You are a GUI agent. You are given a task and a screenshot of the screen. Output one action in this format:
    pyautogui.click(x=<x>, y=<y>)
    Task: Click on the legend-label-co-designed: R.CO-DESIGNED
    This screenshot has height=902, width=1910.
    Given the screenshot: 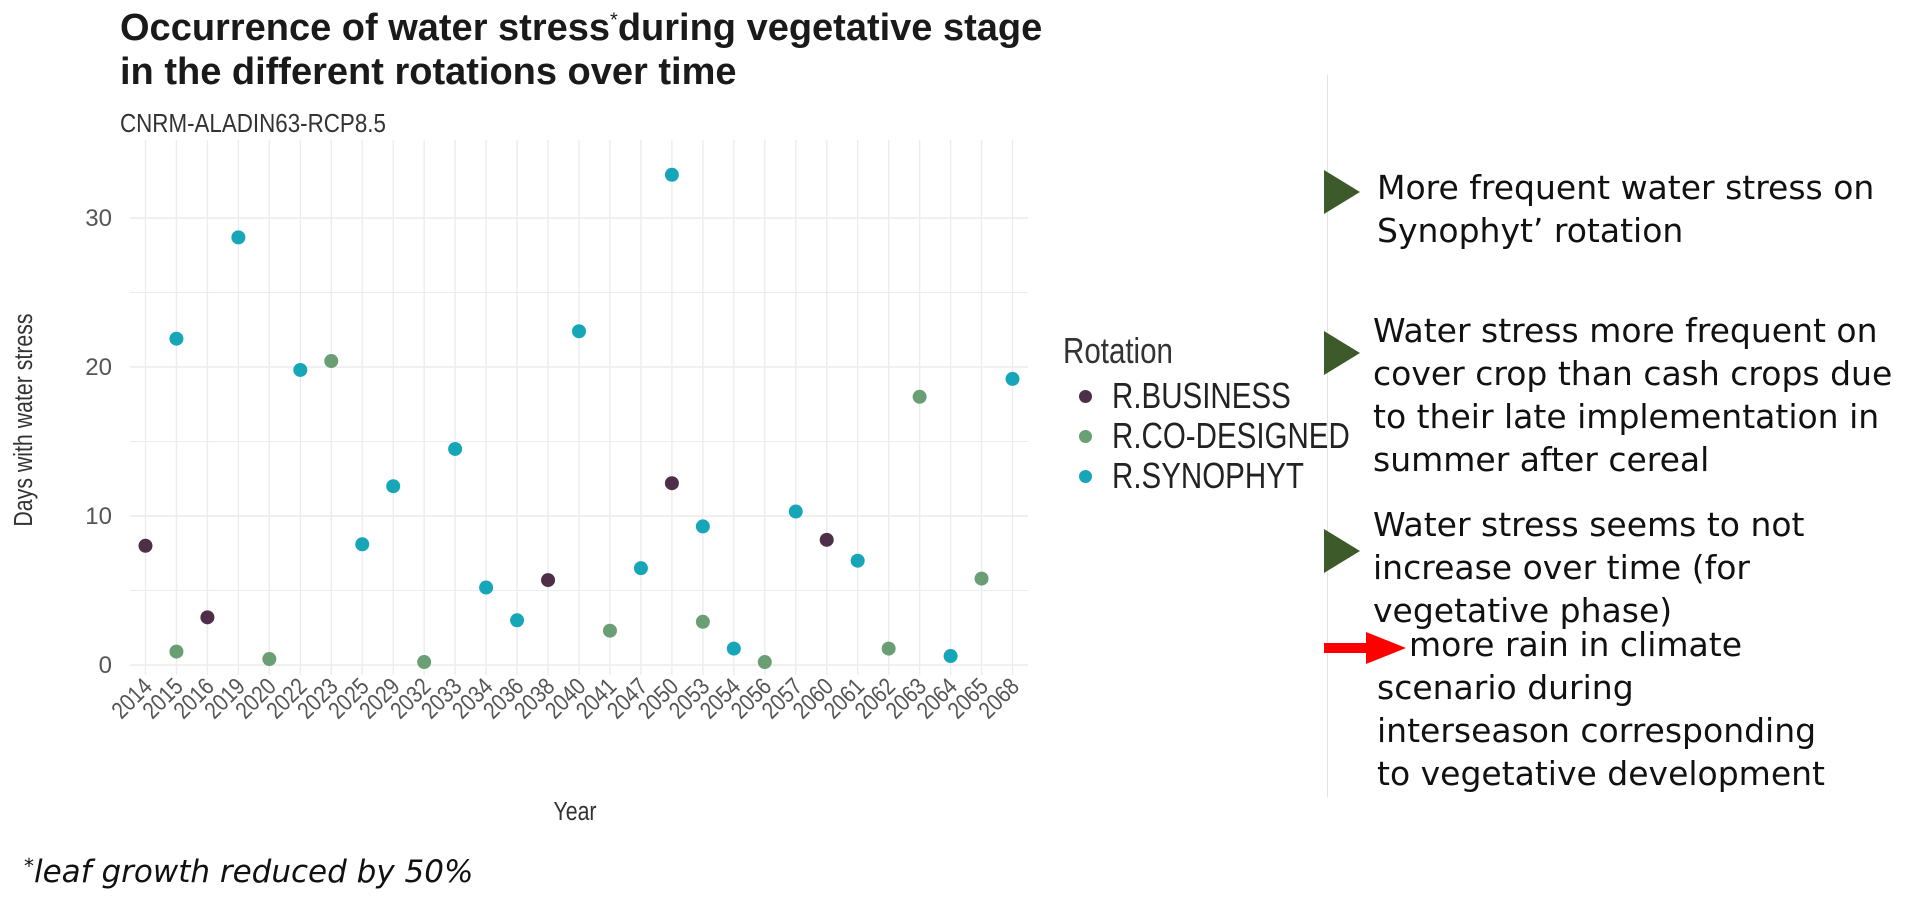 What is the action you would take?
    pyautogui.click(x=1231, y=435)
    